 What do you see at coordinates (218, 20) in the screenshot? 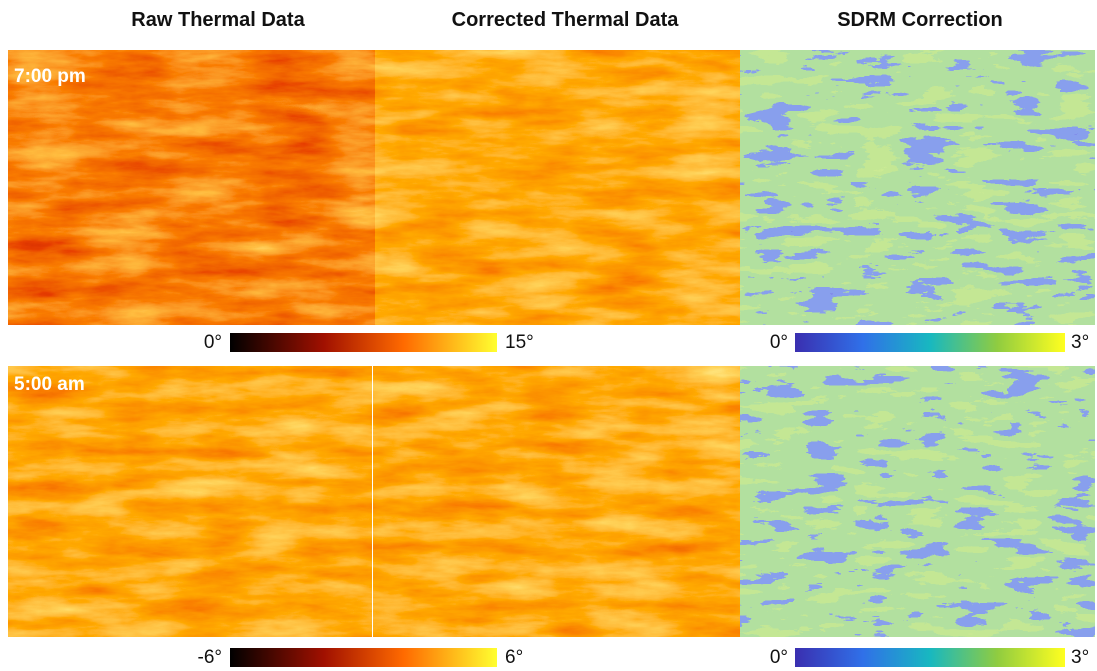
I see `column-title: Raw Thermal Data` at bounding box center [218, 20].